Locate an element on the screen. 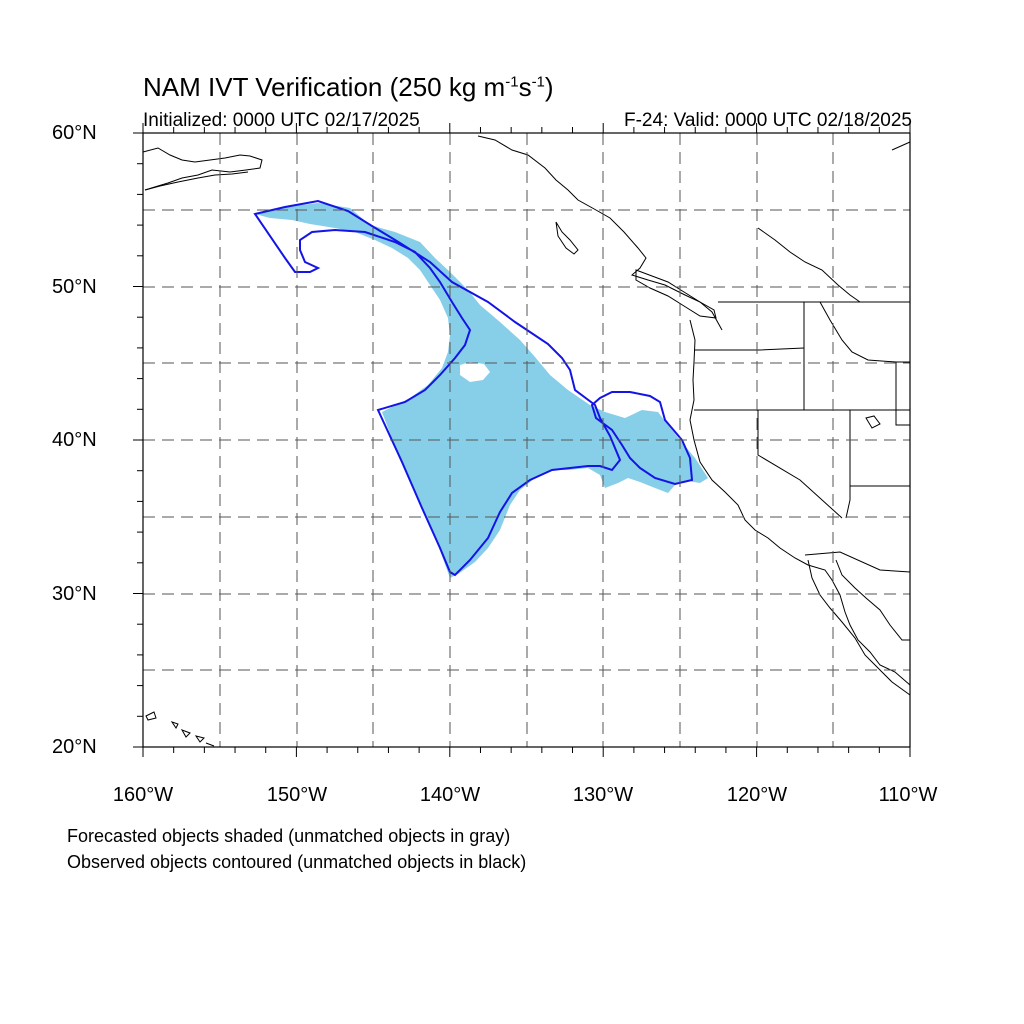 The height and width of the screenshot is (1024, 1024). valid-time: F-24: Valid: 0000 UTC 02/18/2025 is located at coordinates (768, 120).